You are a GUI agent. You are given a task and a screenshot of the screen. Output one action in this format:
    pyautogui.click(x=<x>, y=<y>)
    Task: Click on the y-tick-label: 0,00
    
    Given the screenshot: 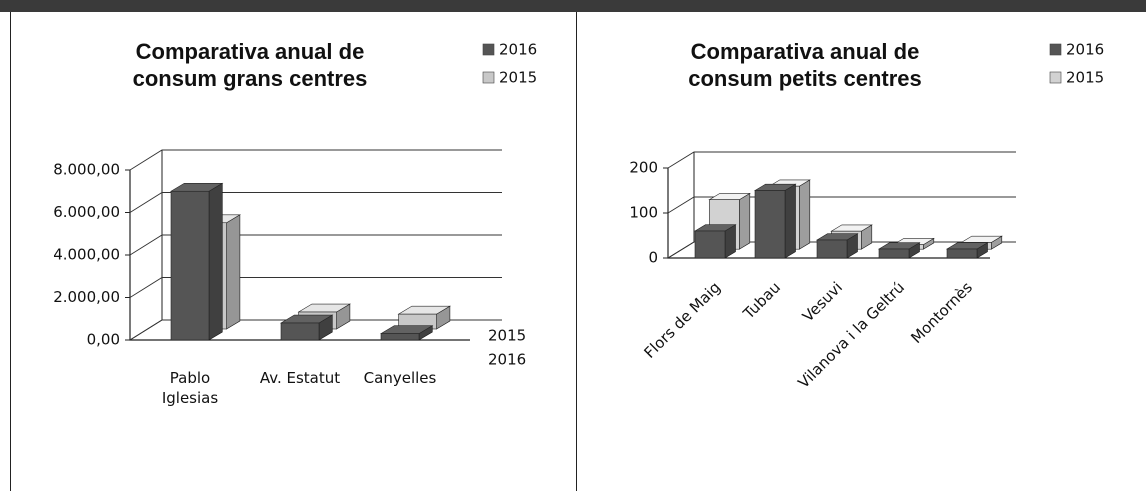 What is the action you would take?
    pyautogui.click(x=103, y=340)
    